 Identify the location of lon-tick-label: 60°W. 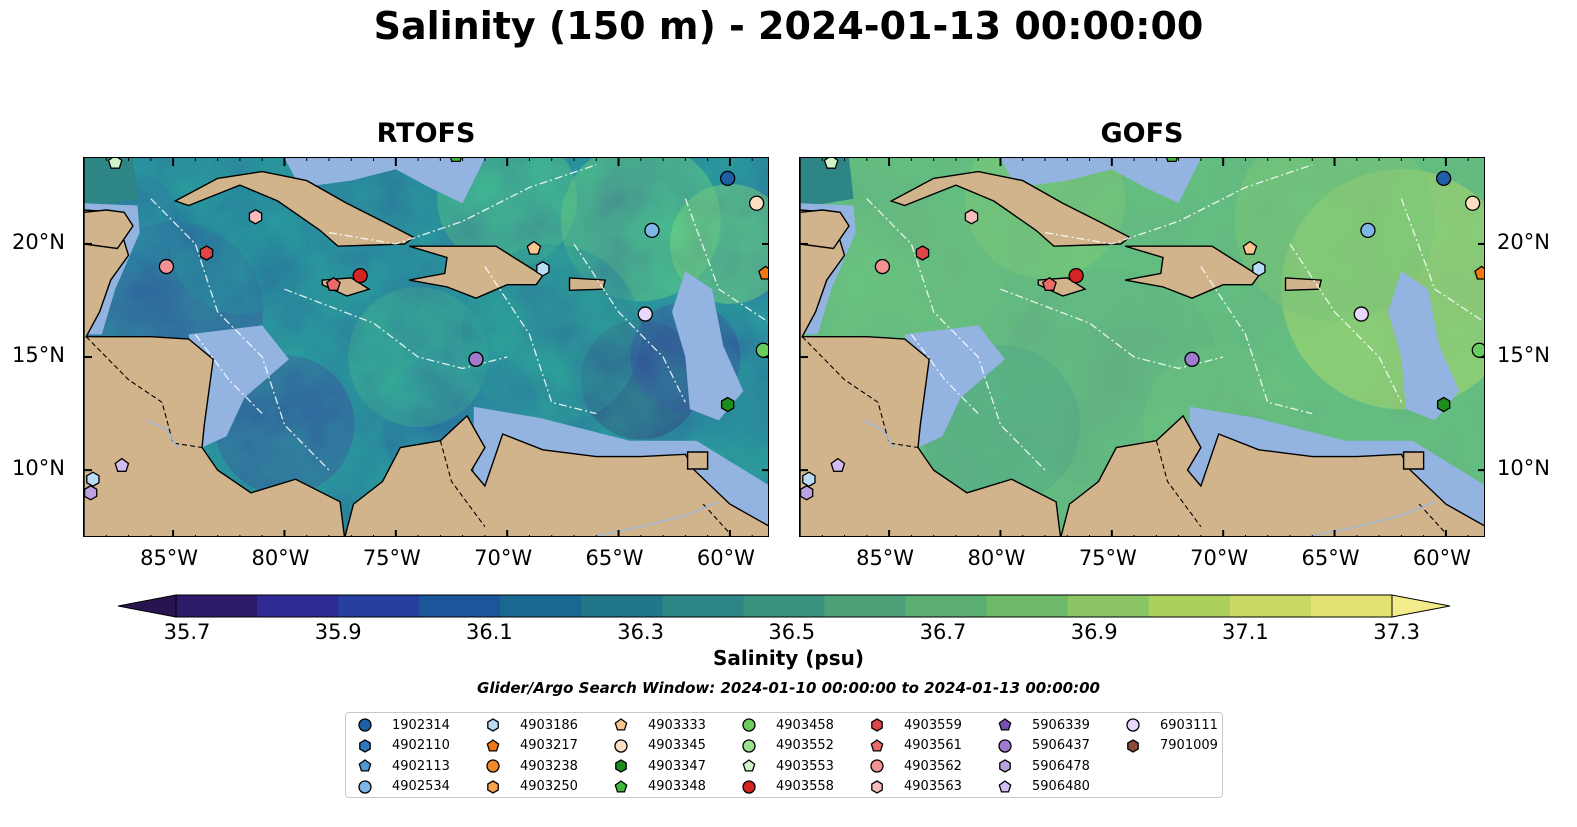
(725, 558).